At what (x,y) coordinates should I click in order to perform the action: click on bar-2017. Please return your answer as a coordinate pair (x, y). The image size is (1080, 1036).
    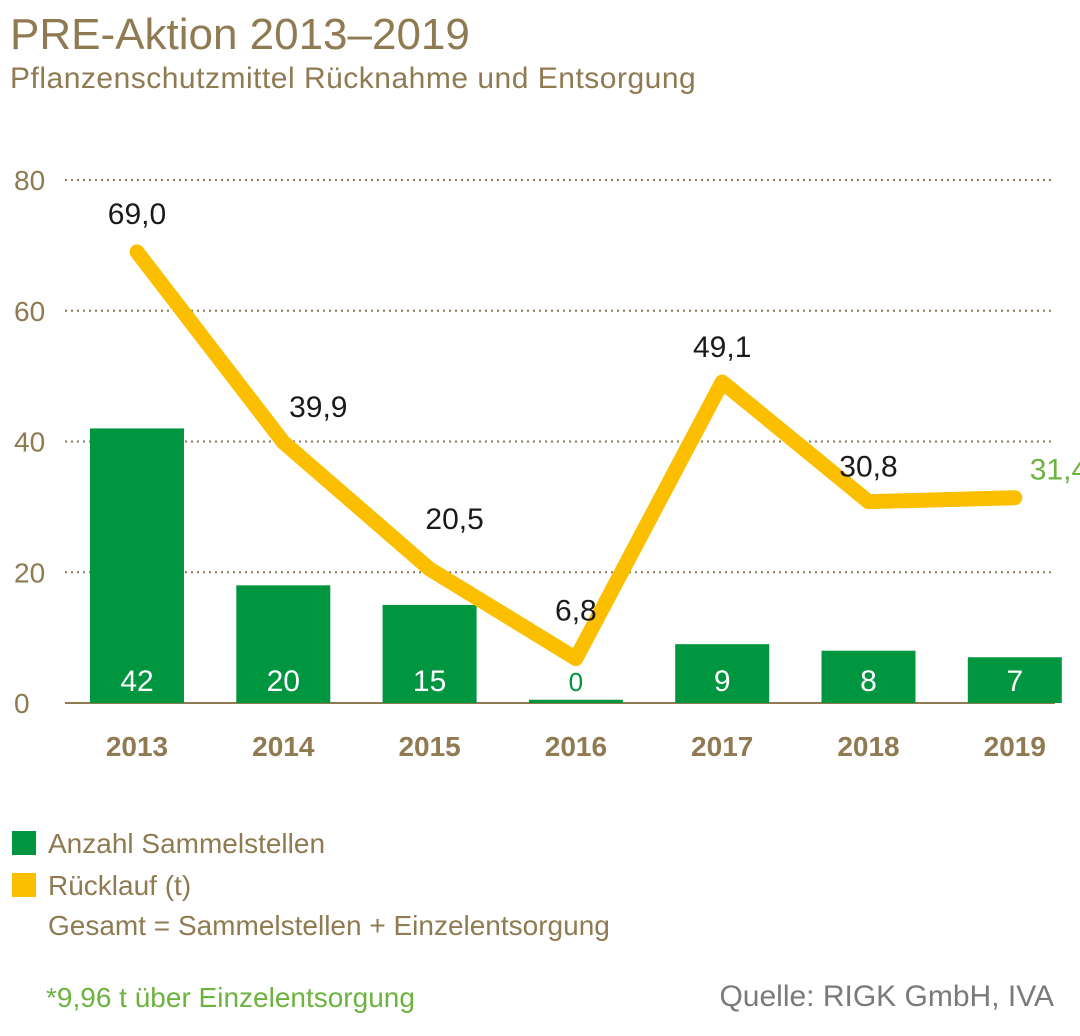
    Looking at the image, I should click on (722, 673).